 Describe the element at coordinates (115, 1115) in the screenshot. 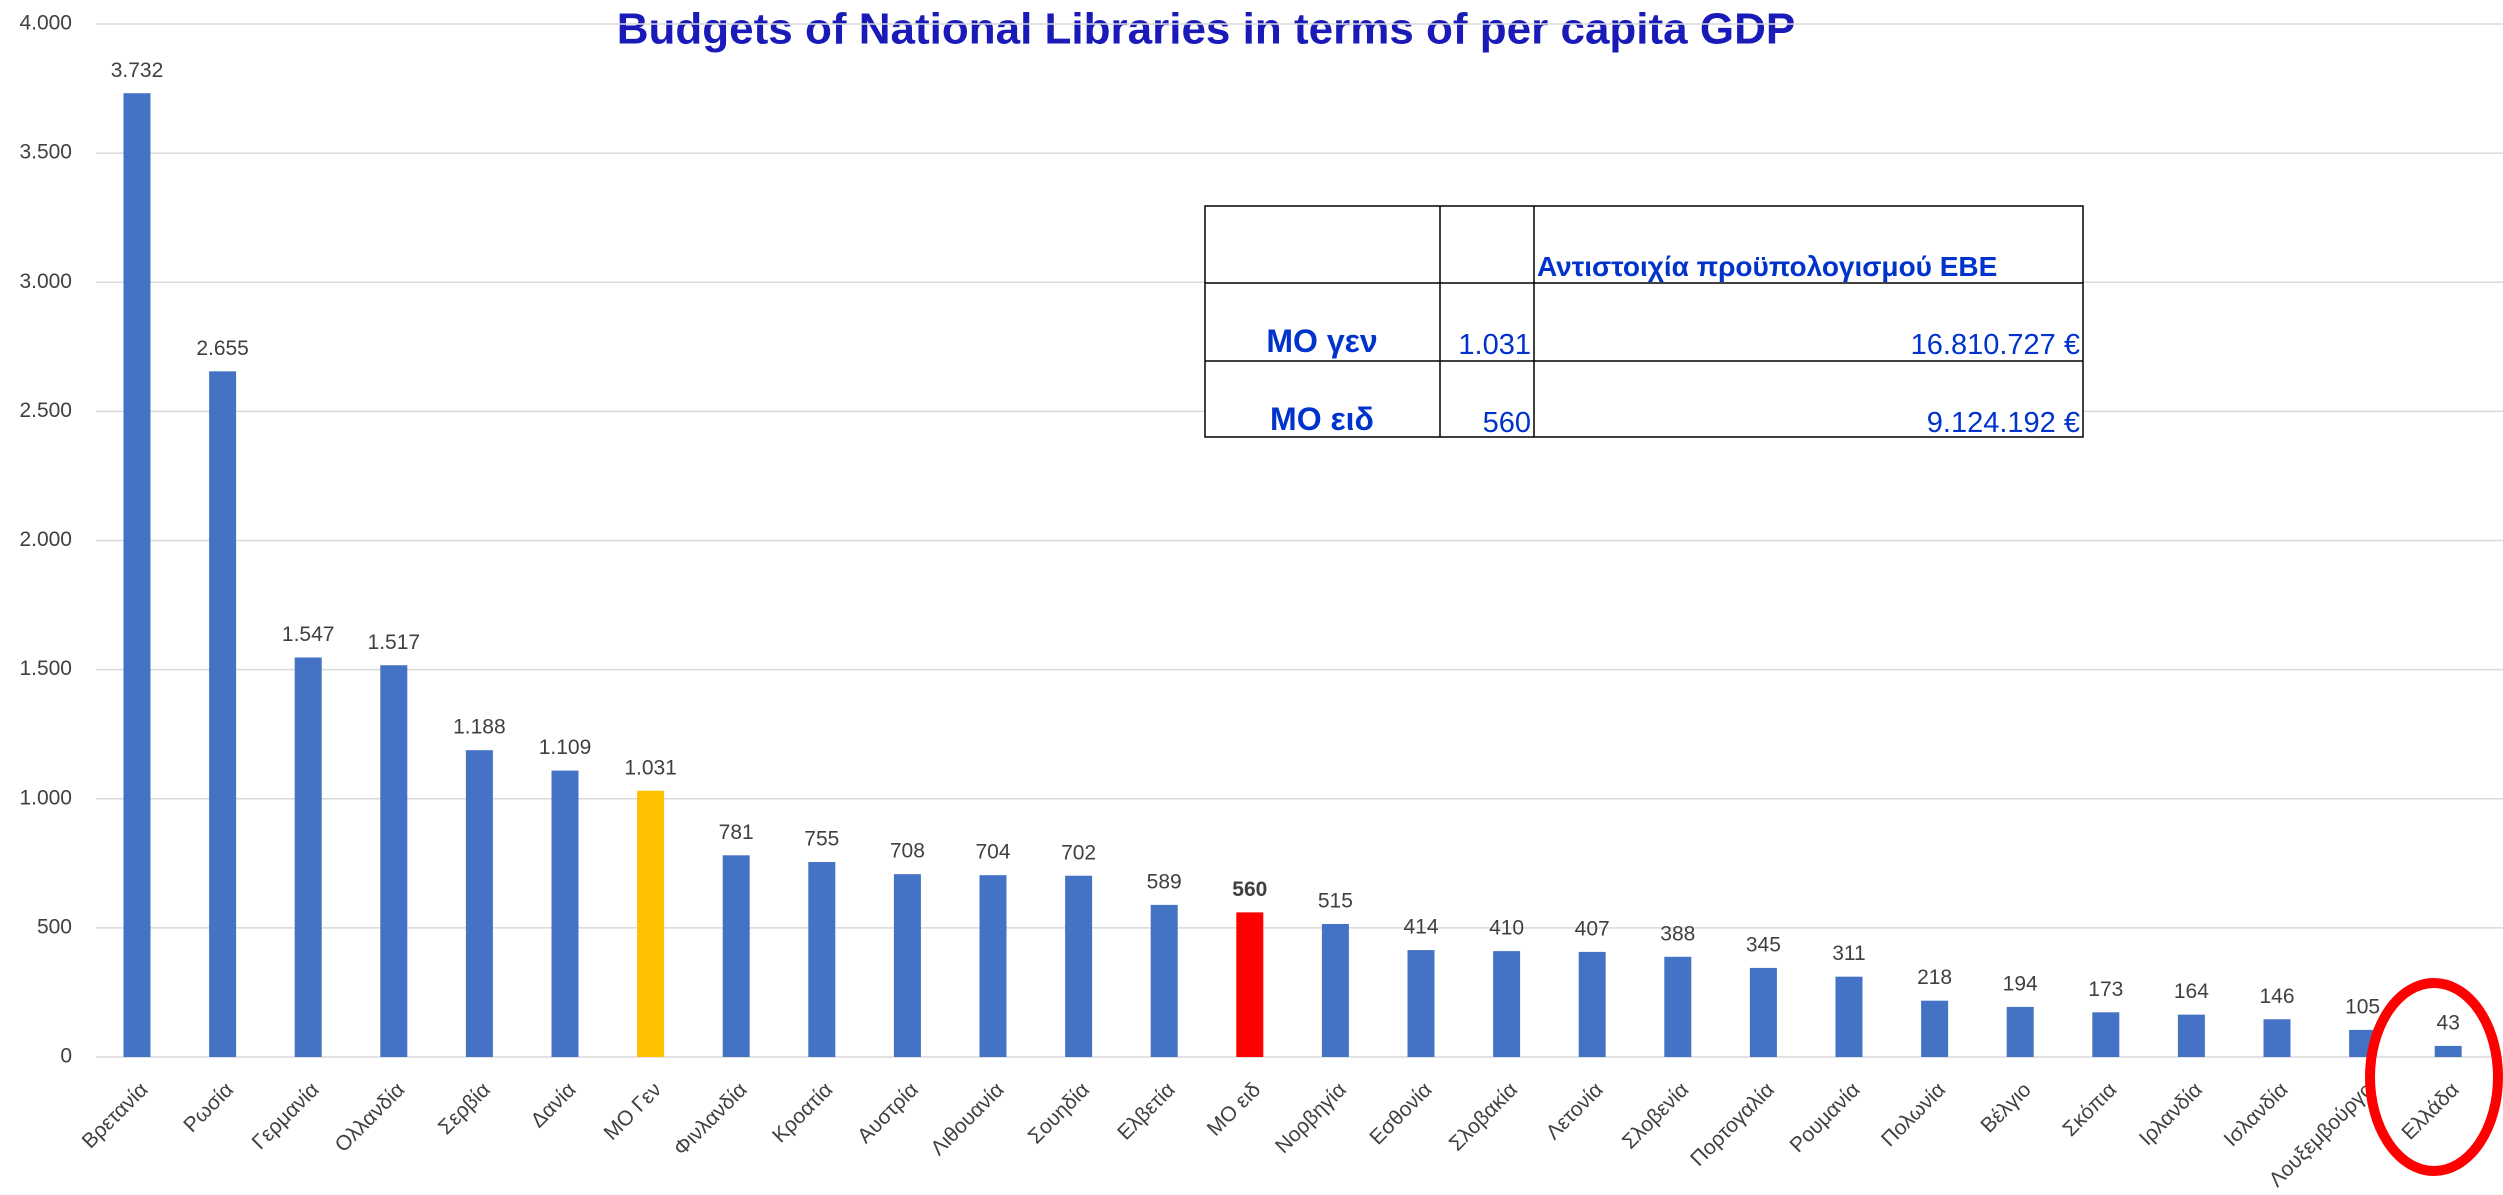

I see `x-tick-label: Βρετανία` at that location.